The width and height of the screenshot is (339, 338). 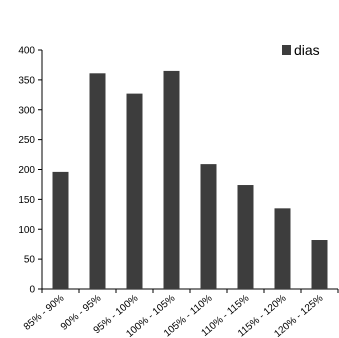 I want to click on y-tick-label: 100, so click(x=26, y=230).